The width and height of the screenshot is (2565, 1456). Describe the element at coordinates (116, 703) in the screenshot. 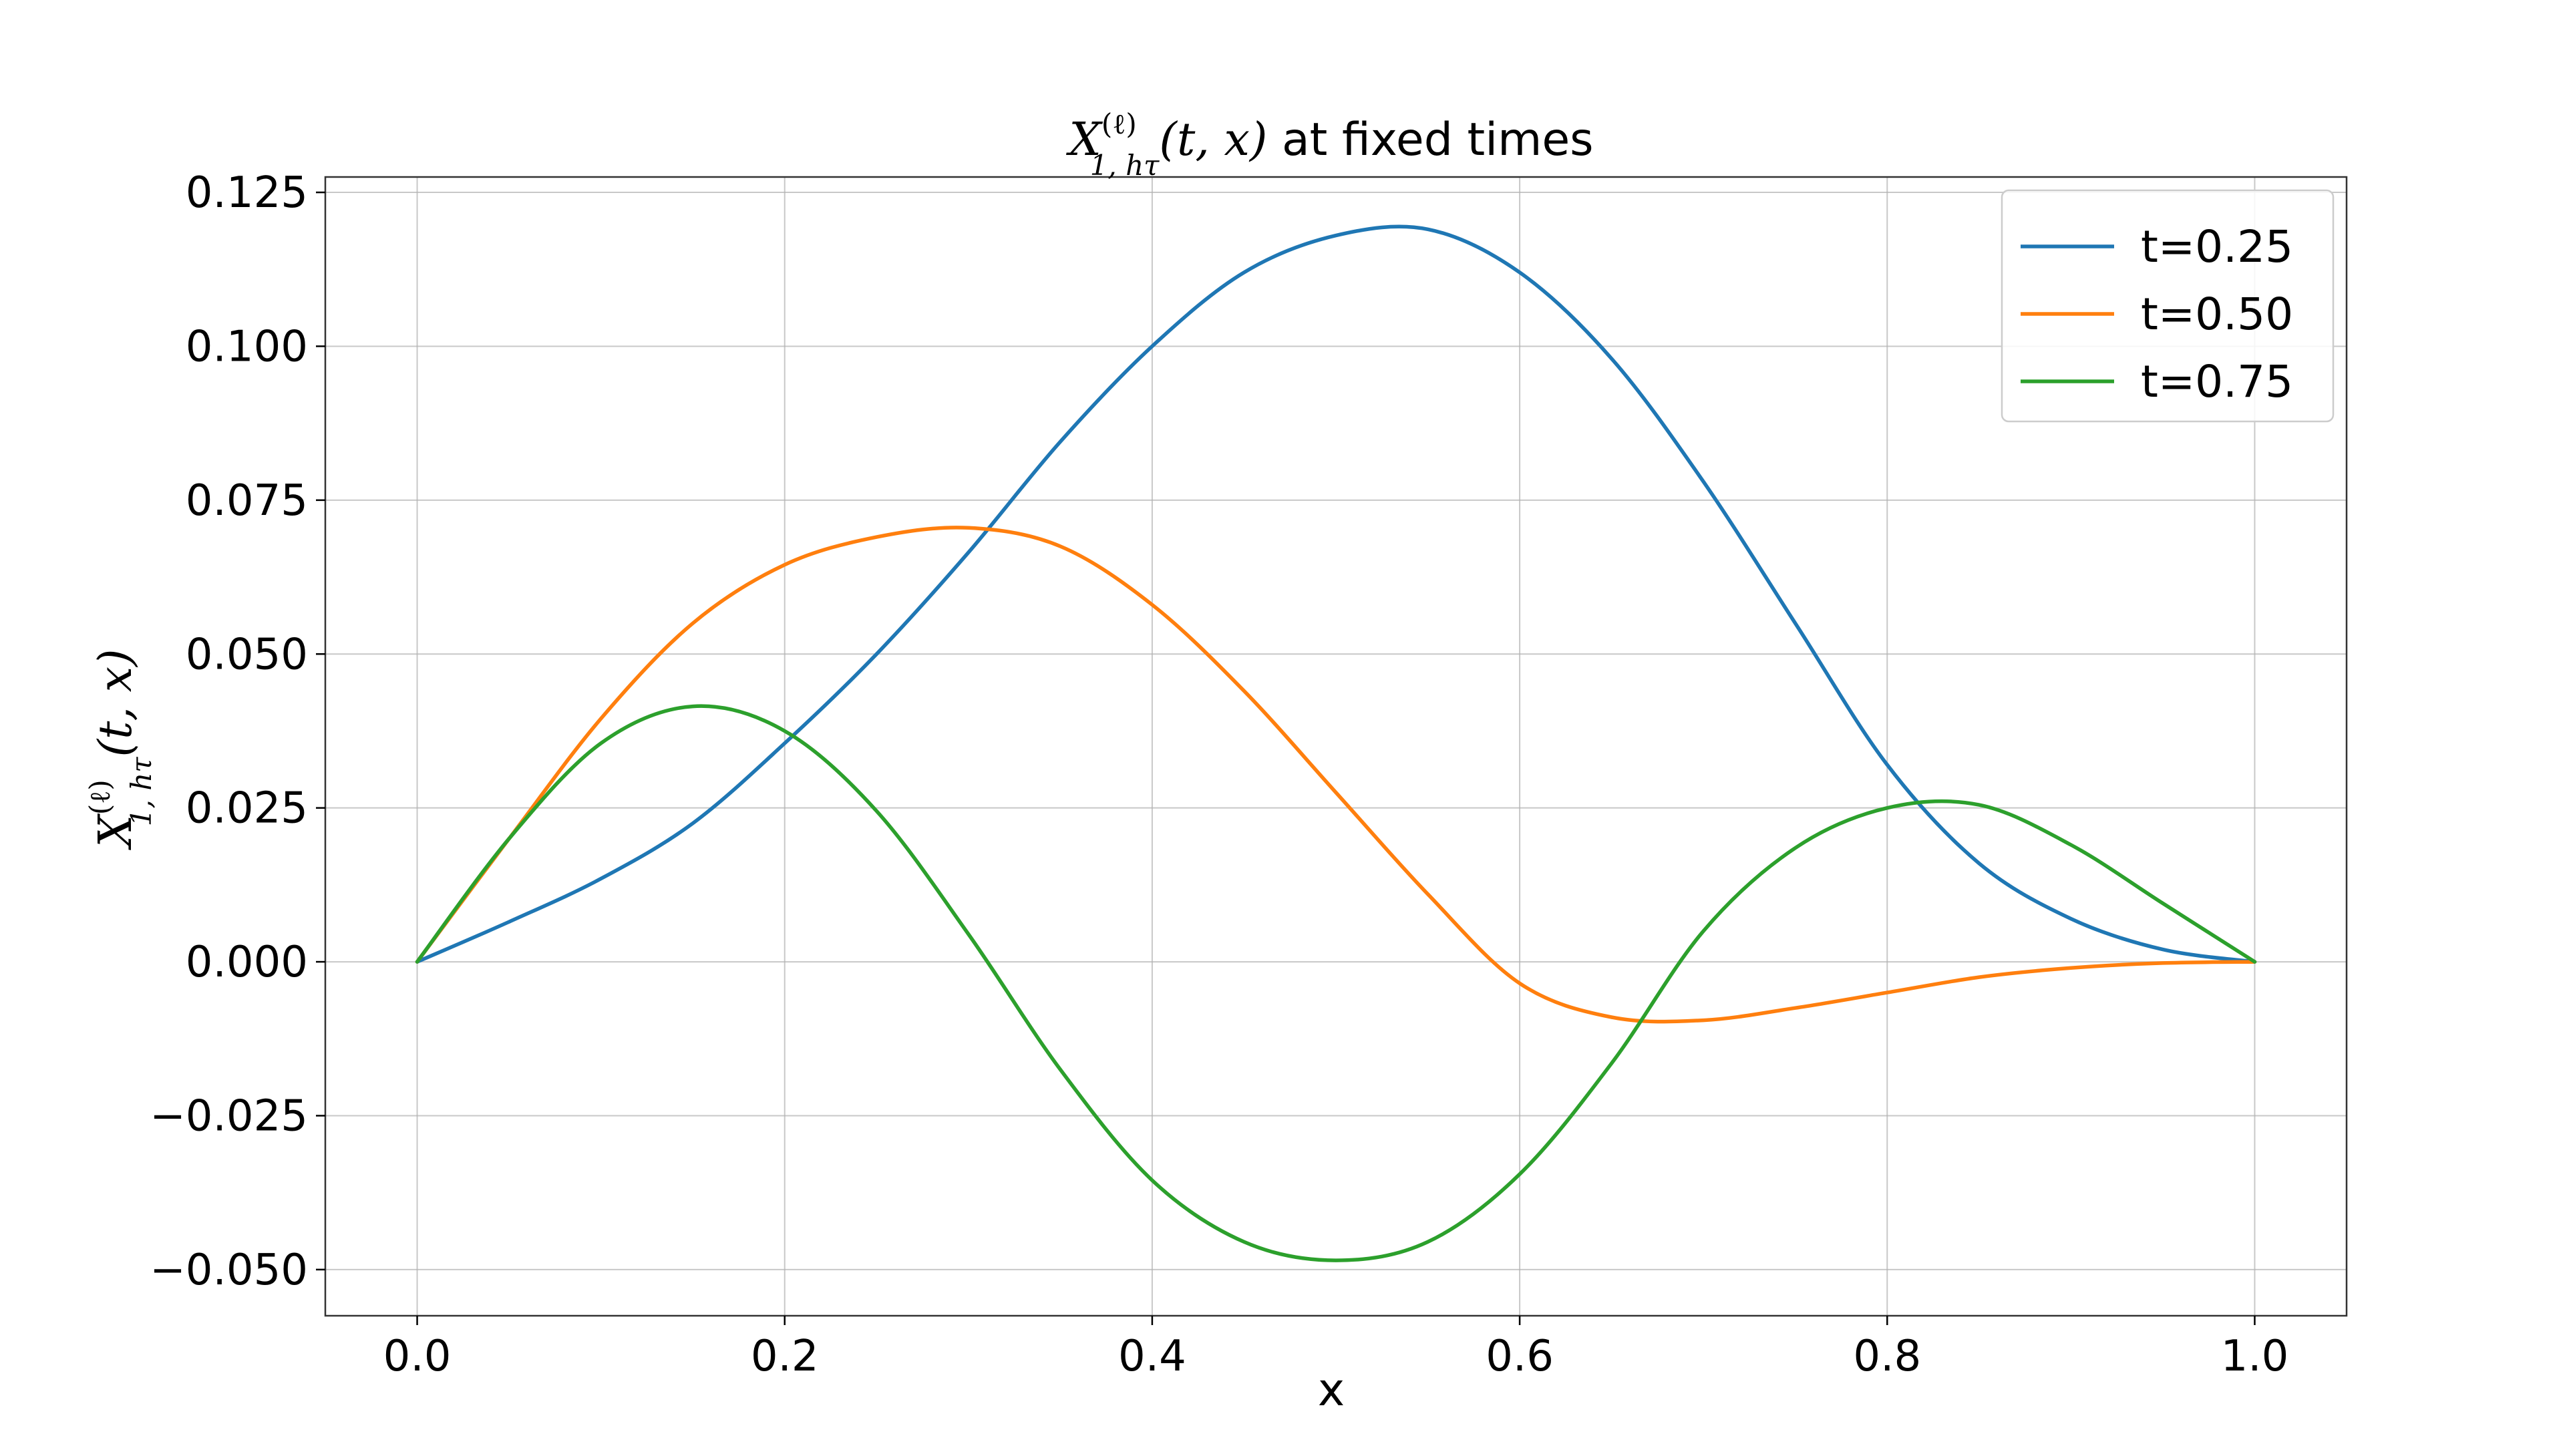

I see `y-label-args: (t, x)` at that location.